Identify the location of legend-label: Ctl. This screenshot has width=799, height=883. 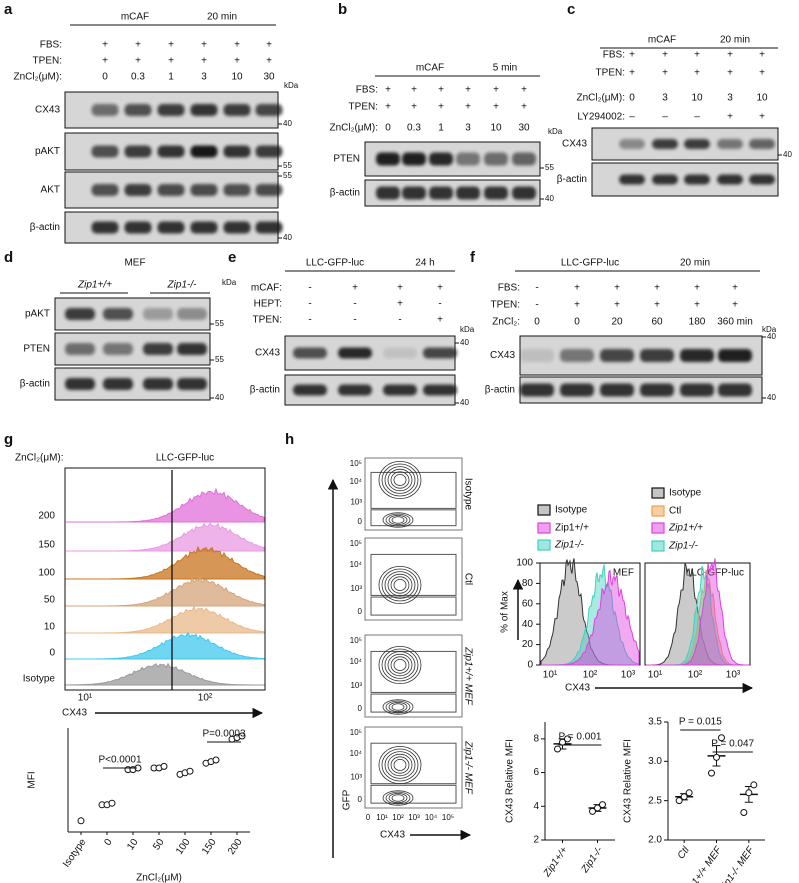
(675, 511).